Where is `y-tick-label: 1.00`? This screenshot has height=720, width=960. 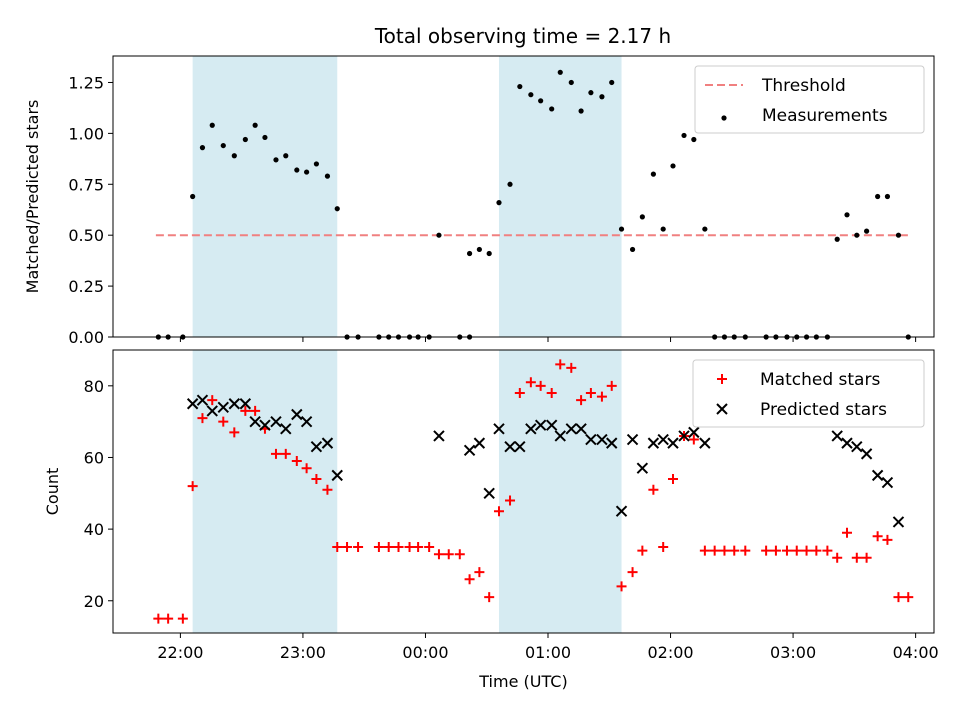 y-tick-label: 1.00 is located at coordinates (86, 133).